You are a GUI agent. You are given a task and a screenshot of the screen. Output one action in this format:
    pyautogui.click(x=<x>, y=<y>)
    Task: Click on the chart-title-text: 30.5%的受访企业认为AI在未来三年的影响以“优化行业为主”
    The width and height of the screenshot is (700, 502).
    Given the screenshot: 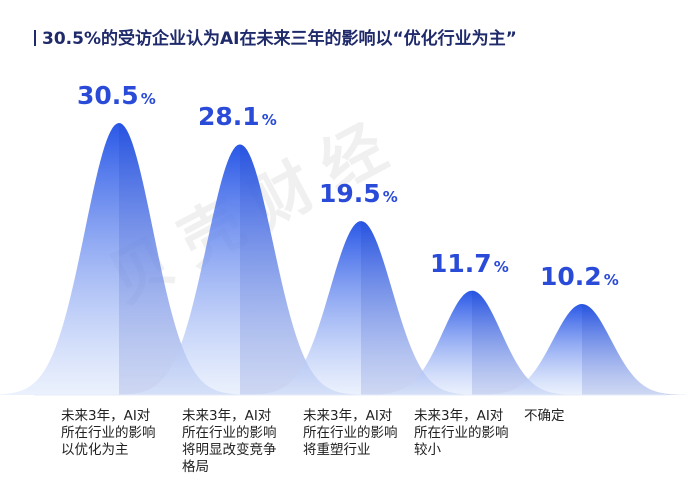 What is the action you would take?
    pyautogui.click(x=279, y=39)
    